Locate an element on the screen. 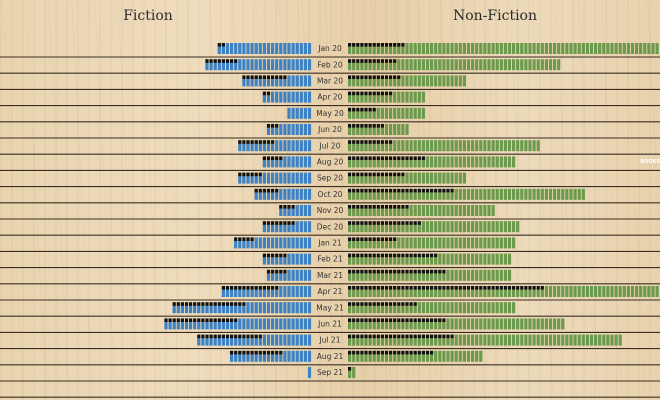  month-label: Feb 21 is located at coordinates (329, 259).